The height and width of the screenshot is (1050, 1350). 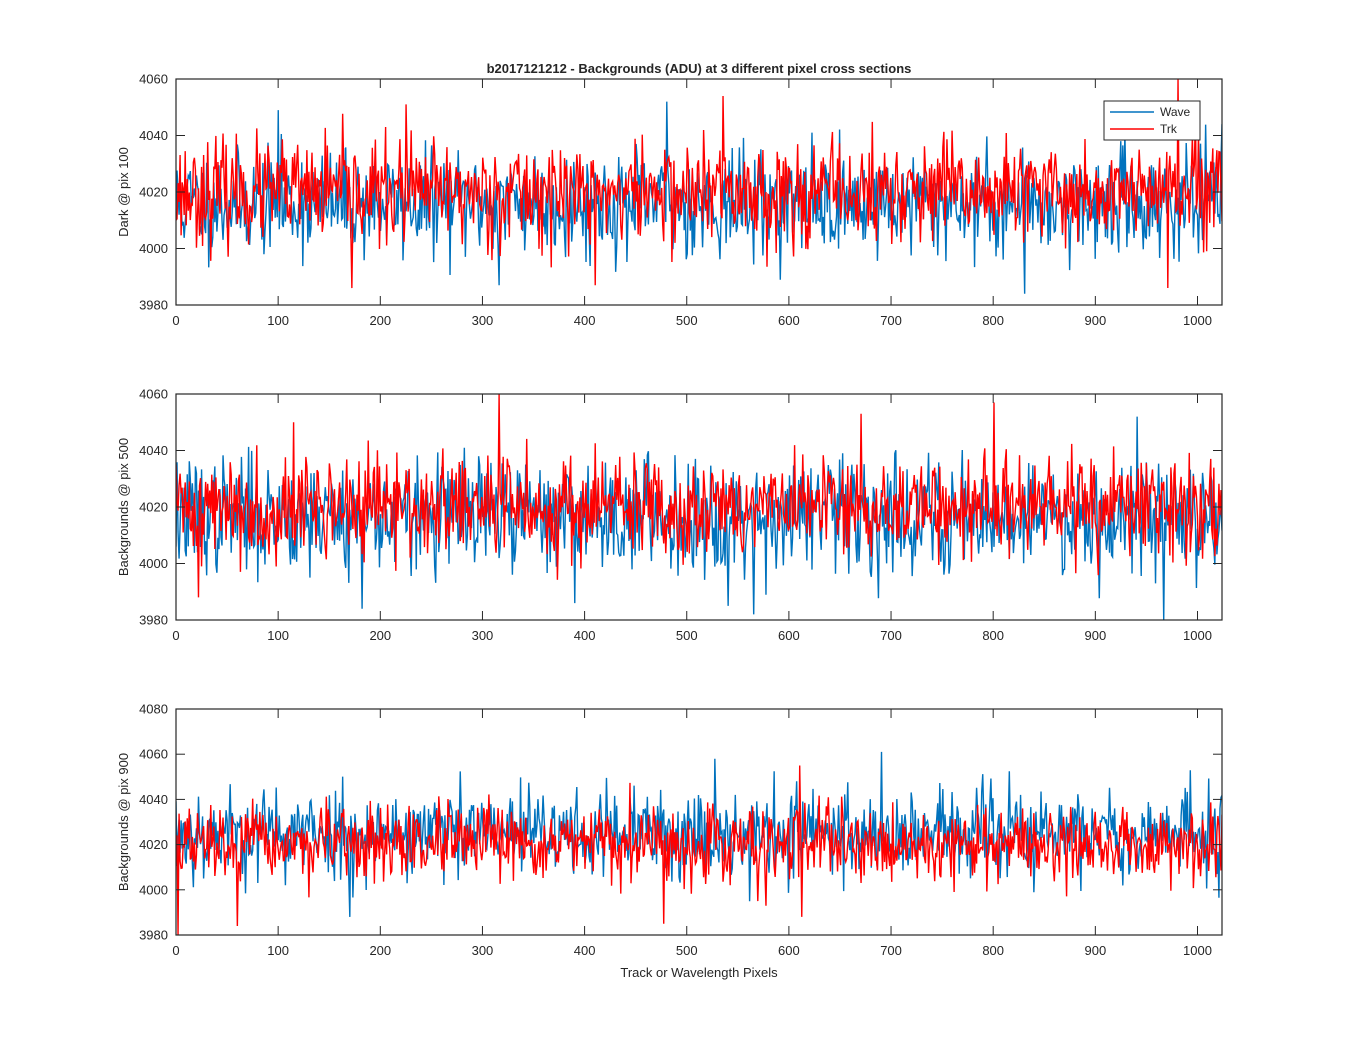 What do you see at coordinates (123, 507) in the screenshot?
I see `y-axis-label: Backgrounds @ pix 500` at bounding box center [123, 507].